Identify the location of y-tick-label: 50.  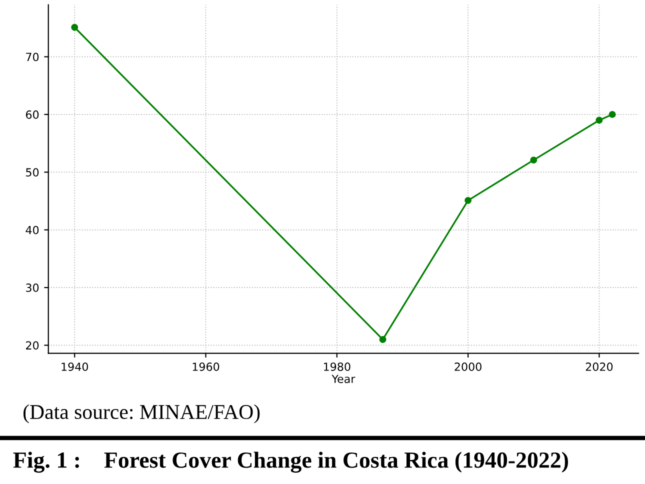
(32, 172).